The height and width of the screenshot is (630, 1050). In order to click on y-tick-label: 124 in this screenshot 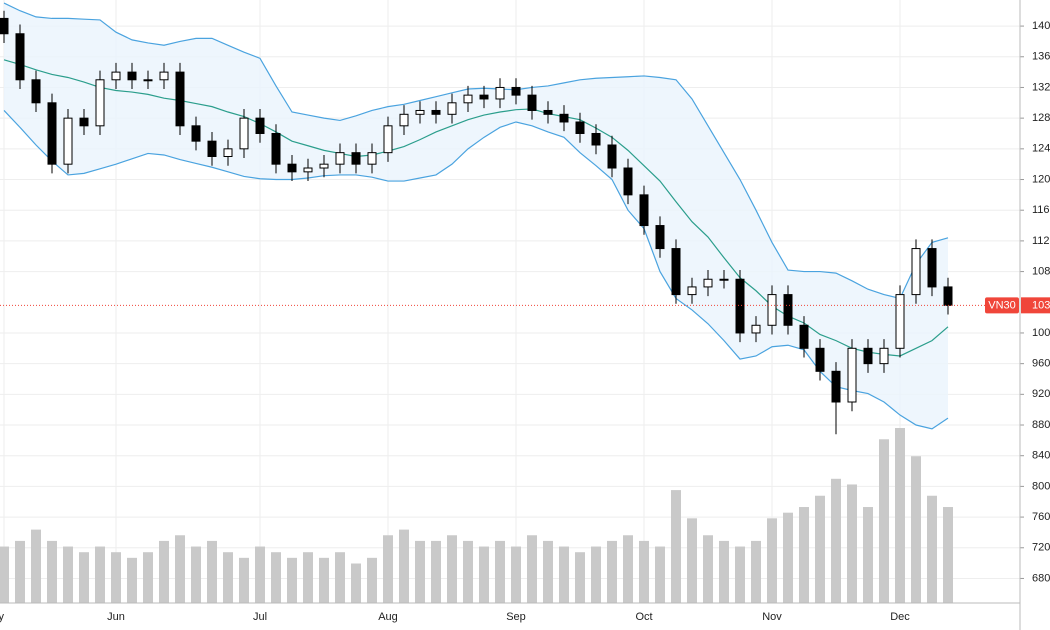, I will do `click(1041, 149)`.